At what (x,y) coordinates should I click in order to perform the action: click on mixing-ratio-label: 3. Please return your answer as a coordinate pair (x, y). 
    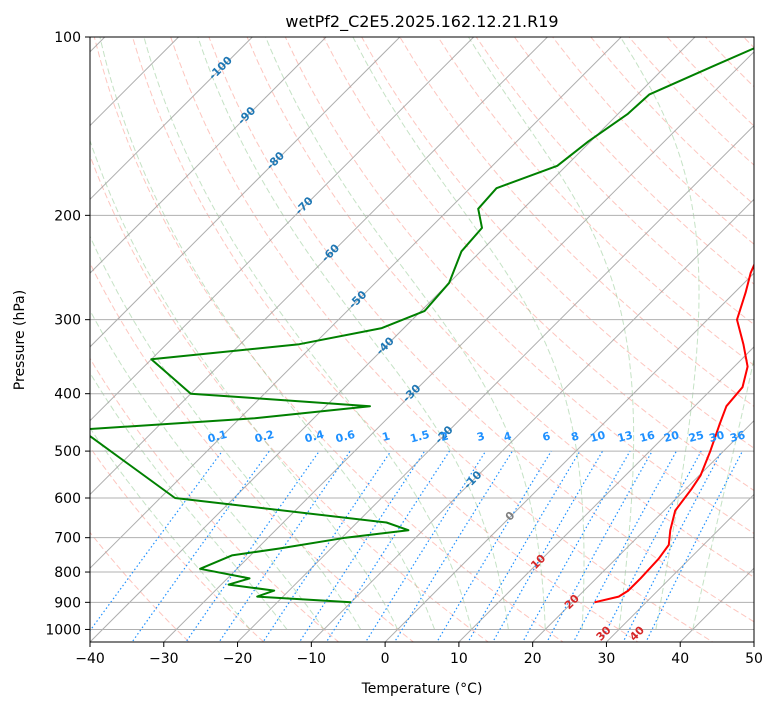
    Looking at the image, I should click on (480, 436).